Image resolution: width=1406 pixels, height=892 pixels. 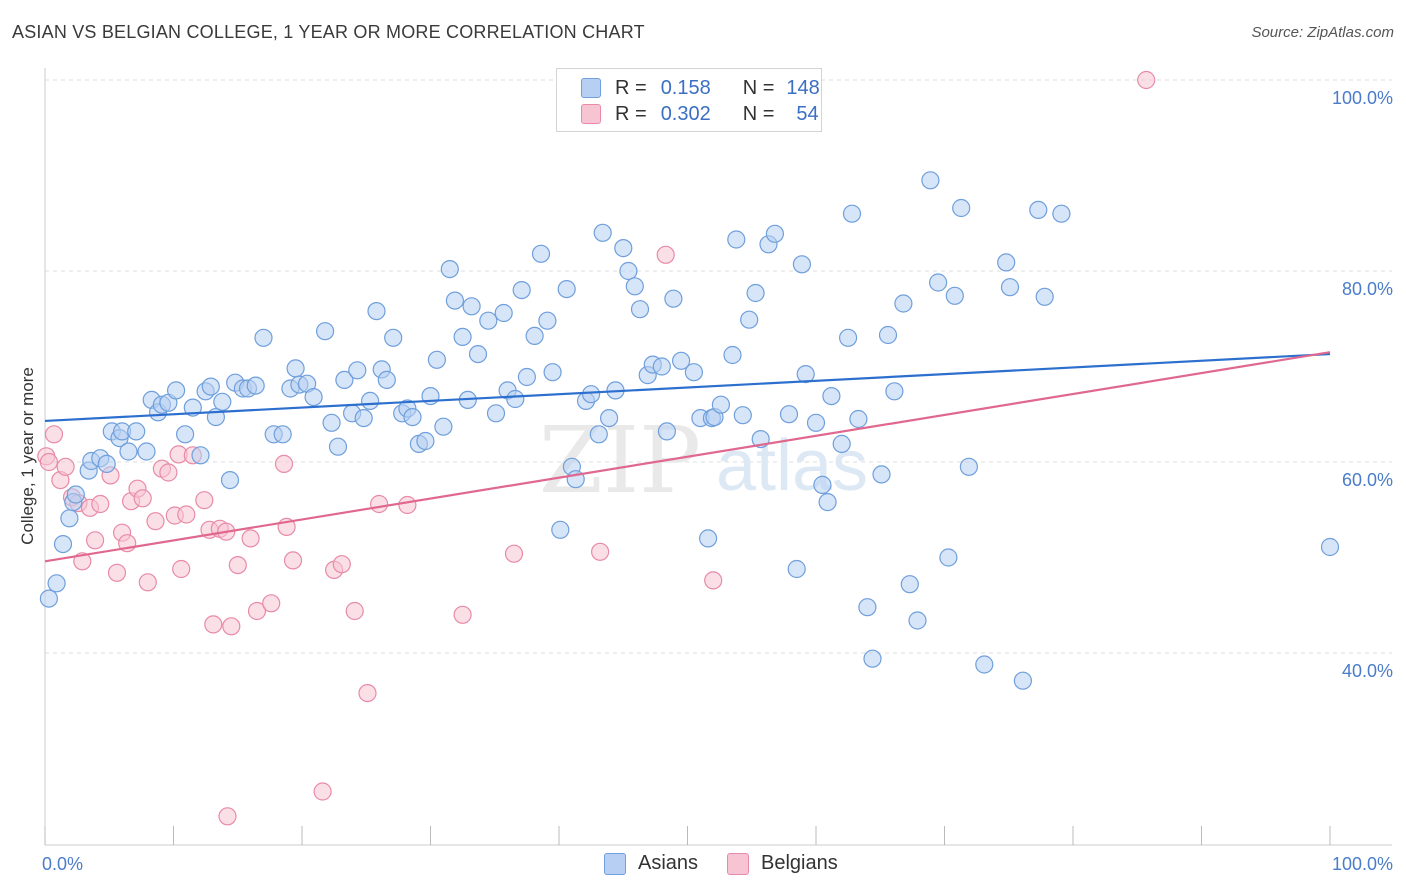 I want to click on belgians-legend-label: Belgians, so click(x=799, y=863).